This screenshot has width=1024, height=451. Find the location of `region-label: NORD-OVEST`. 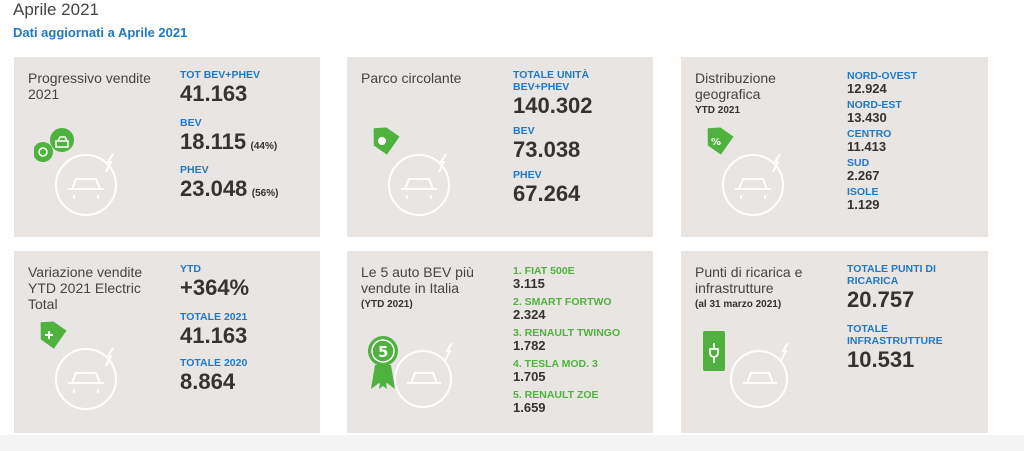

region-label: NORD-OVEST is located at coordinates (882, 76).